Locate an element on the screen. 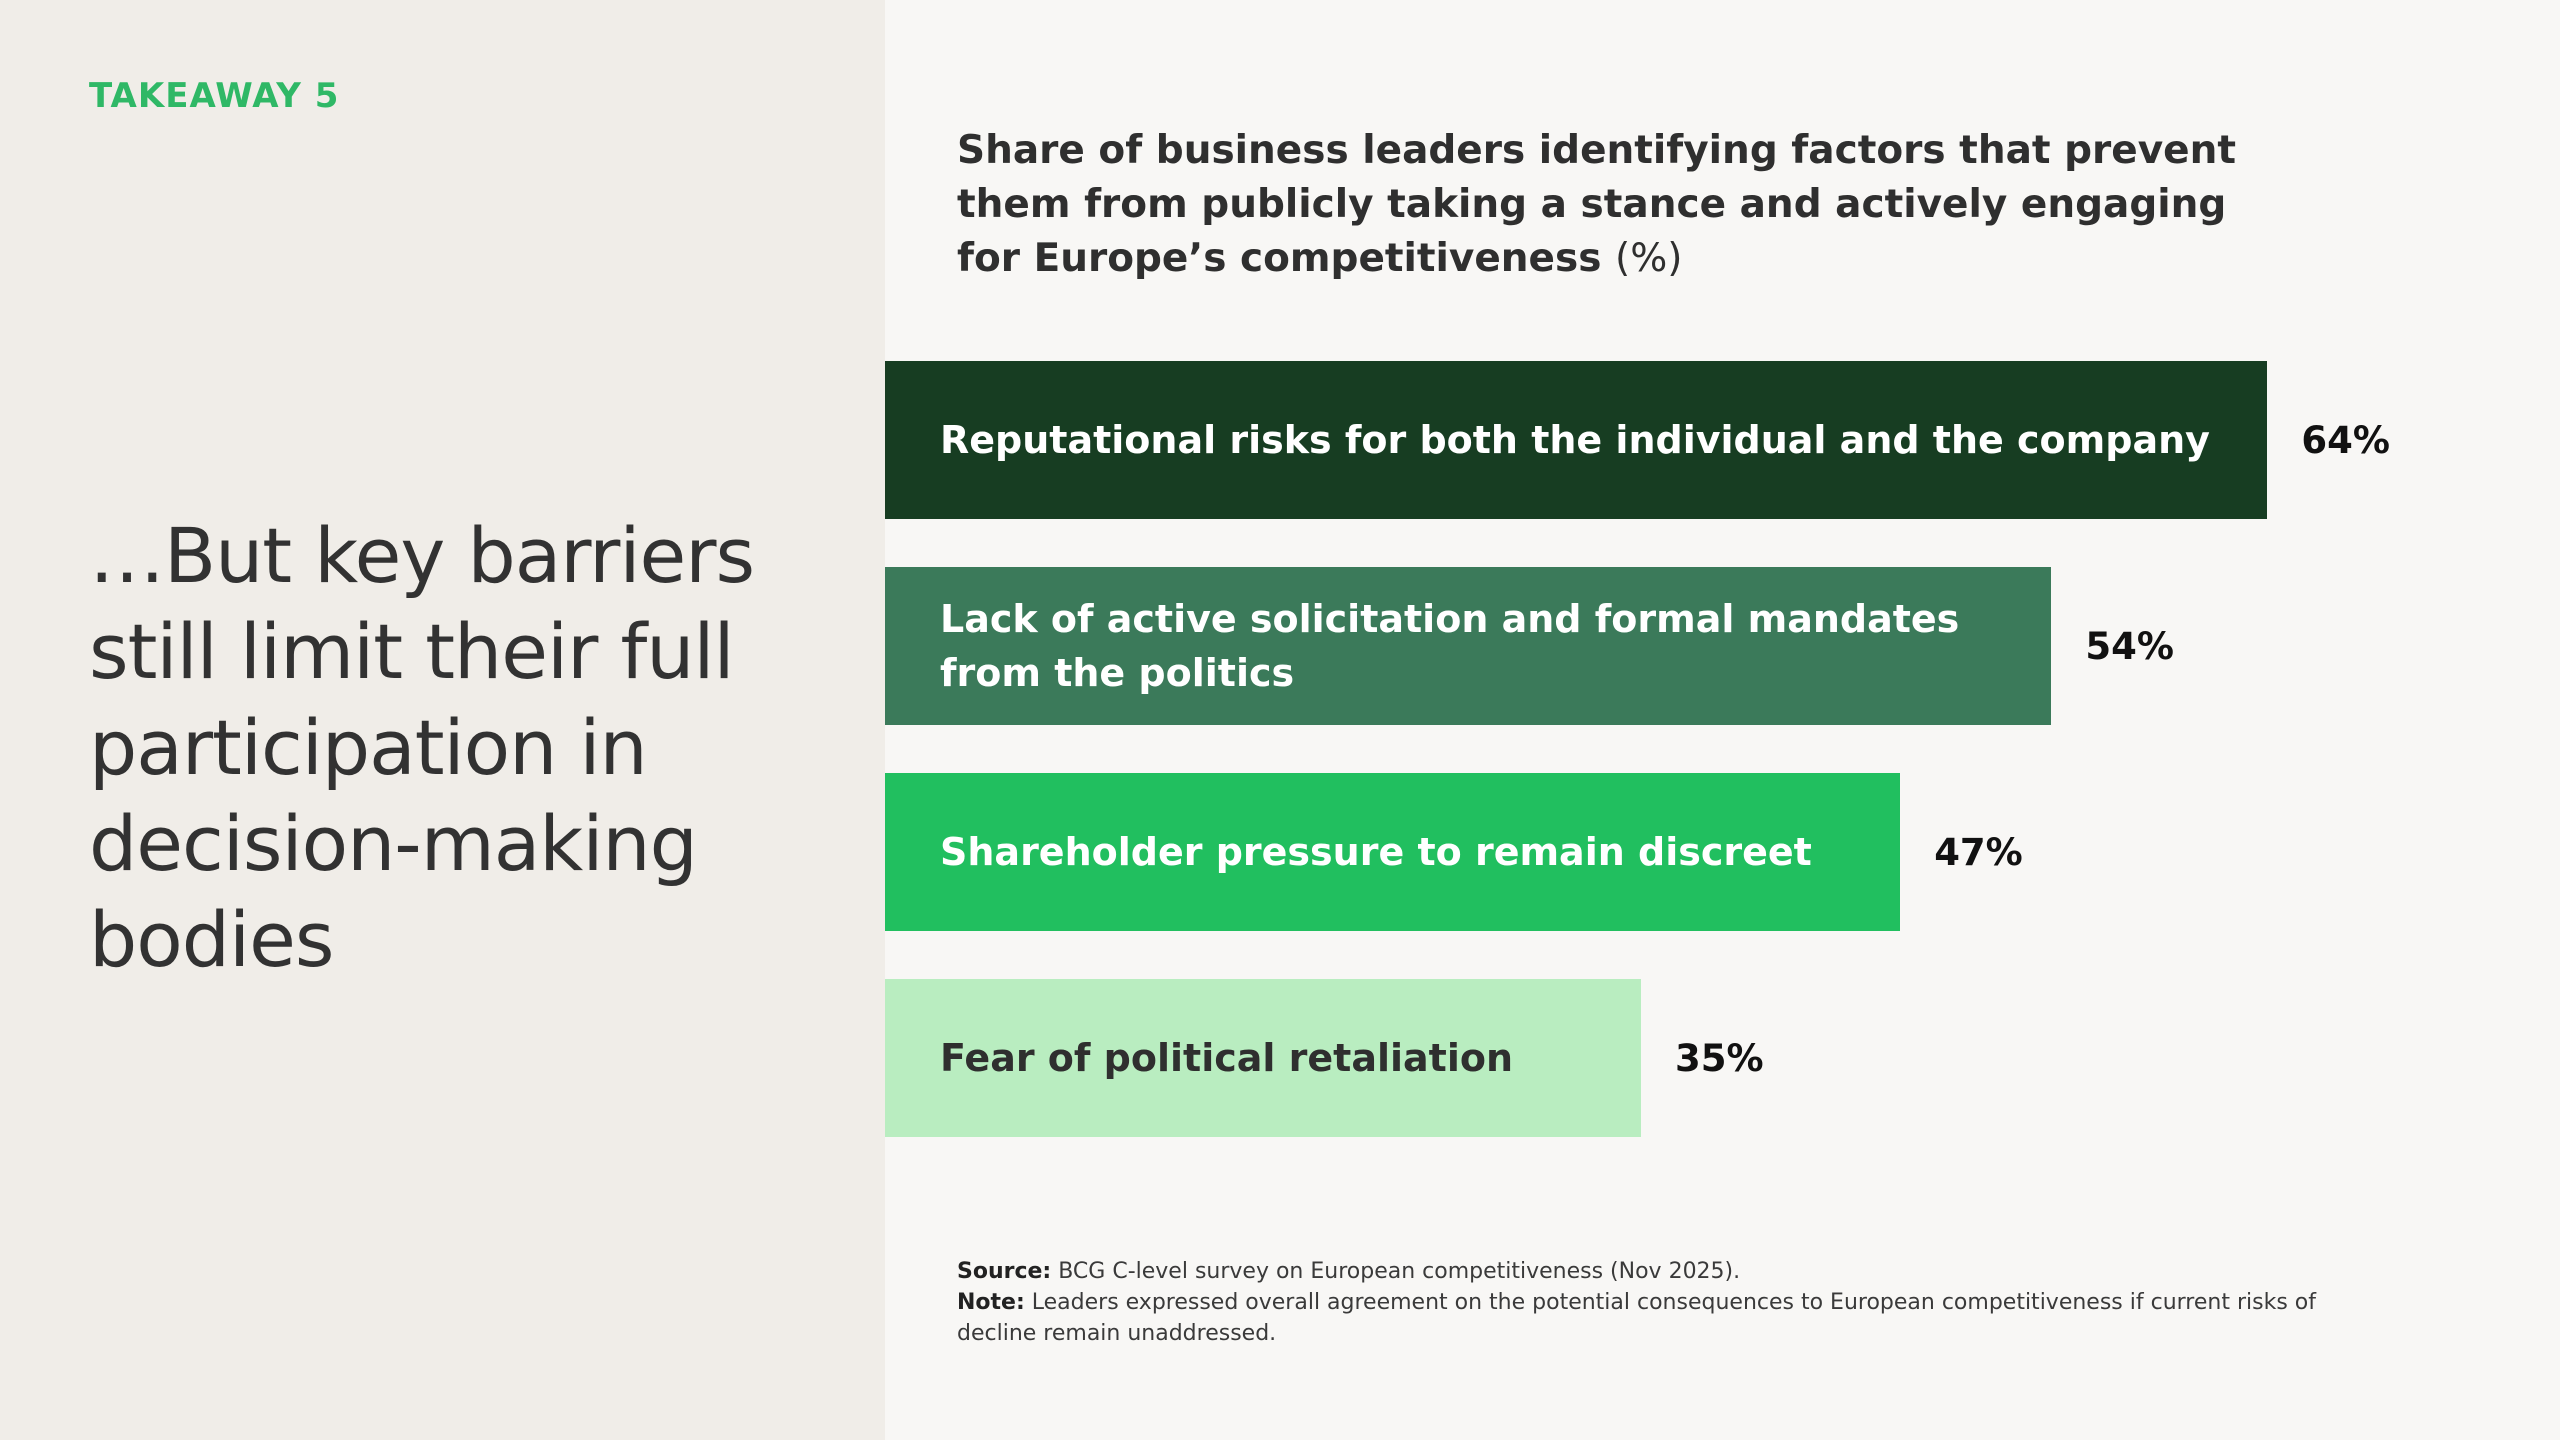  bar-value-1: 64% is located at coordinates (2345, 440).